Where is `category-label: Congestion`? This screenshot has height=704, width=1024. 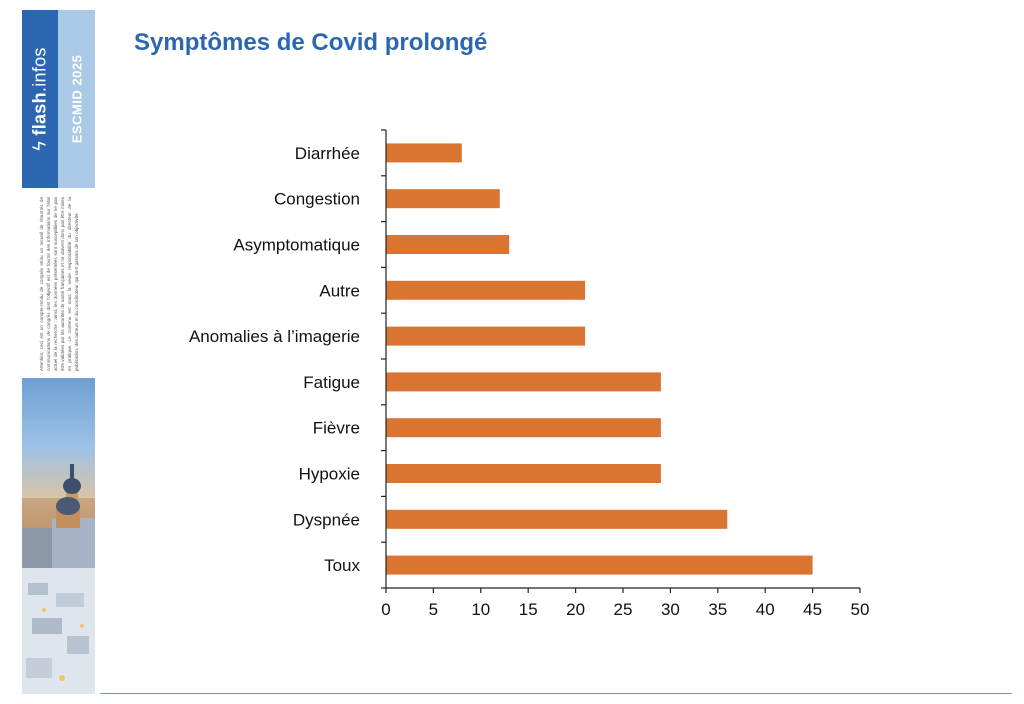
category-label: Congestion is located at coordinates (317, 199).